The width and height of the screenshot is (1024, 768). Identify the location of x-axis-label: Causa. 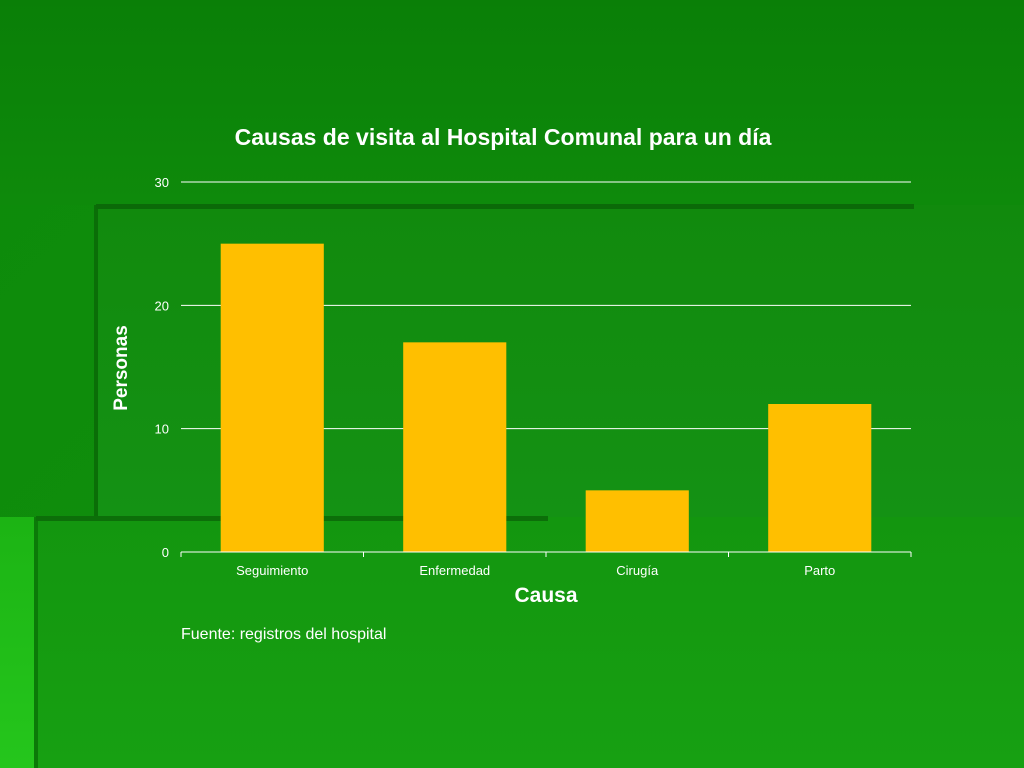
(546, 595).